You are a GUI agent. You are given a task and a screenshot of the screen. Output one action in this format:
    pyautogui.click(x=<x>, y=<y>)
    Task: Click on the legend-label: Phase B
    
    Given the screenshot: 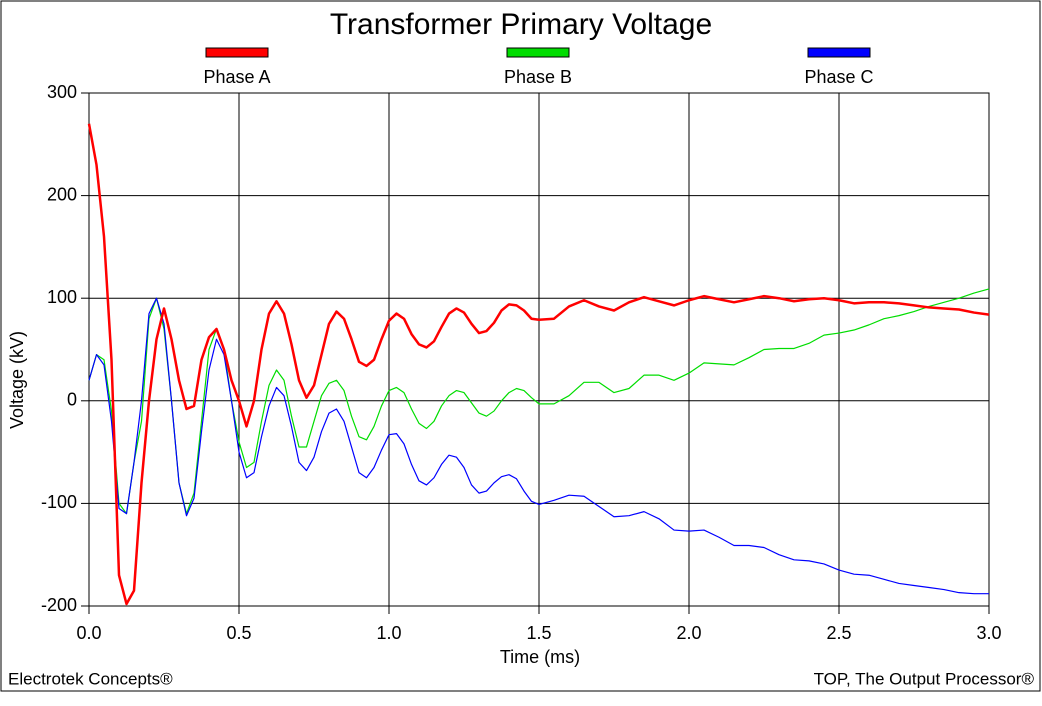 What is the action you would take?
    pyautogui.click(x=538, y=77)
    